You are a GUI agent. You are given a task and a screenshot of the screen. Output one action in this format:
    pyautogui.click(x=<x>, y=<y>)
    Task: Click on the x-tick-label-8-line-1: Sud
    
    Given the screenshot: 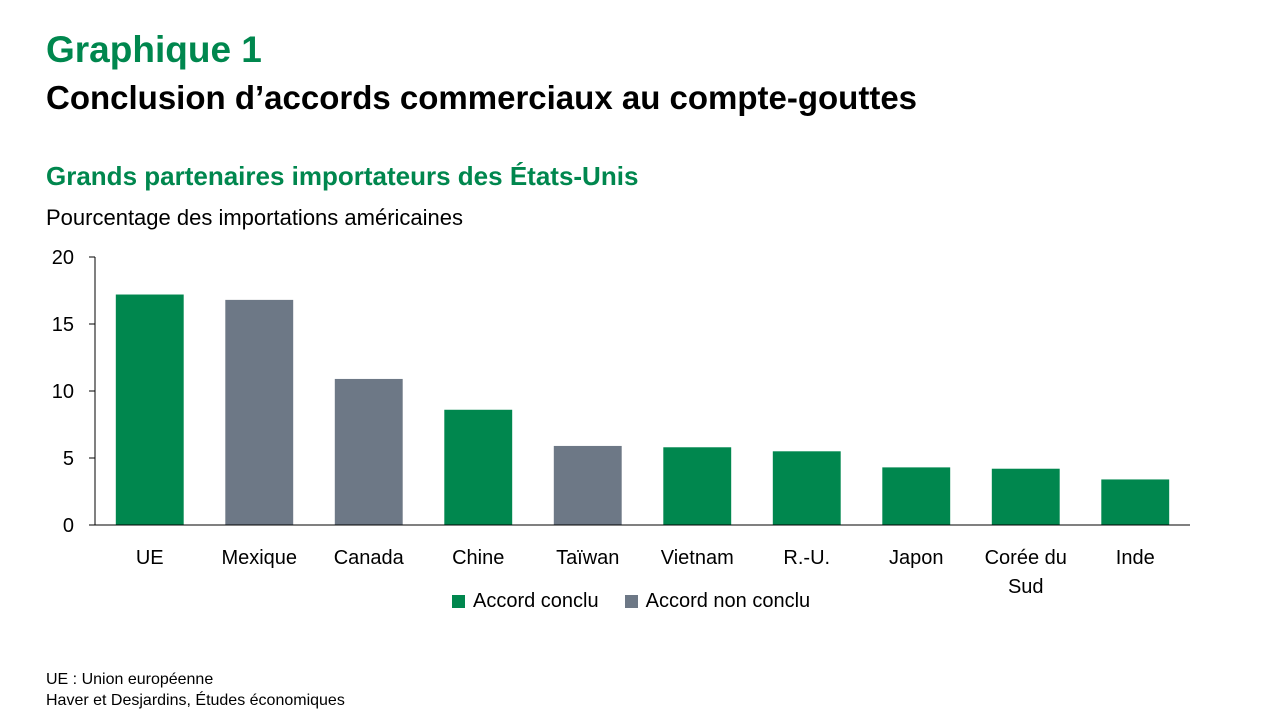 What is the action you would take?
    pyautogui.click(x=1026, y=587)
    